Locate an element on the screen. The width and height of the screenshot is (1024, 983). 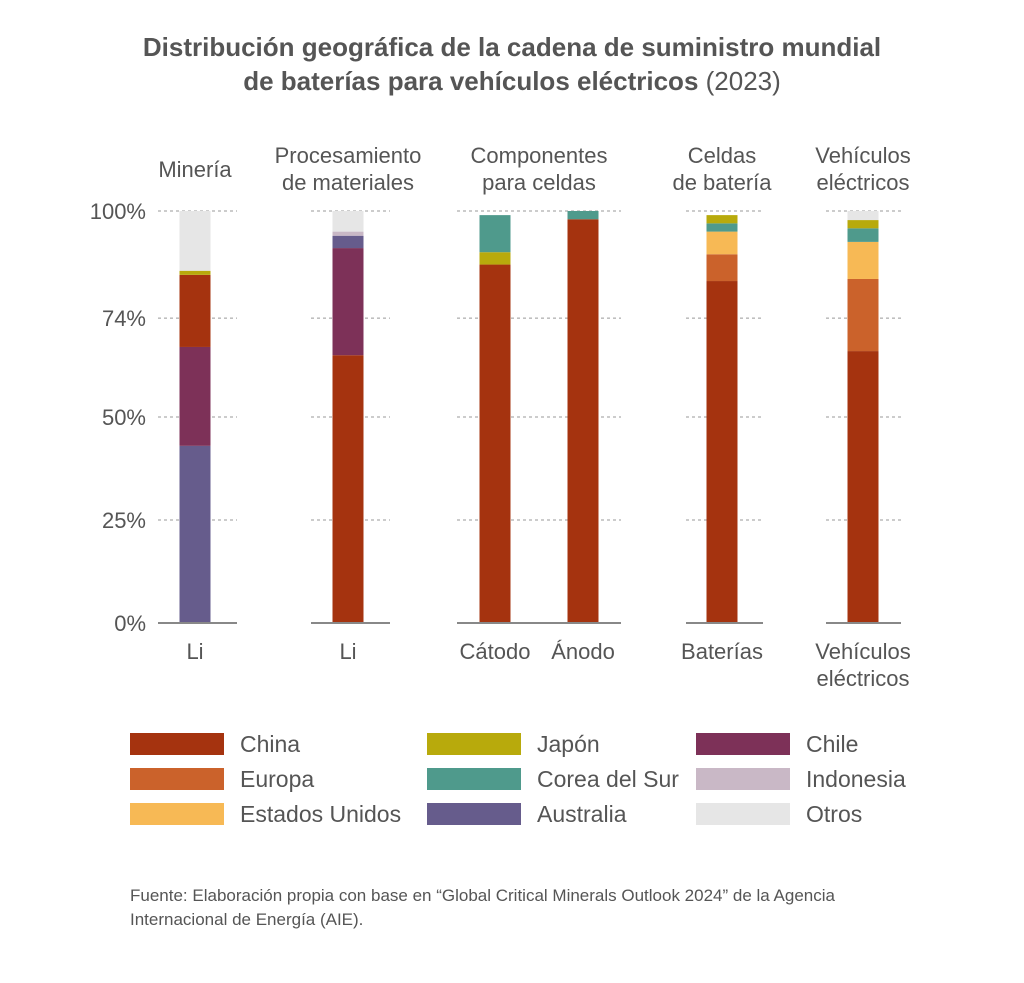
x-tick-label: eléctricos is located at coordinates (863, 678).